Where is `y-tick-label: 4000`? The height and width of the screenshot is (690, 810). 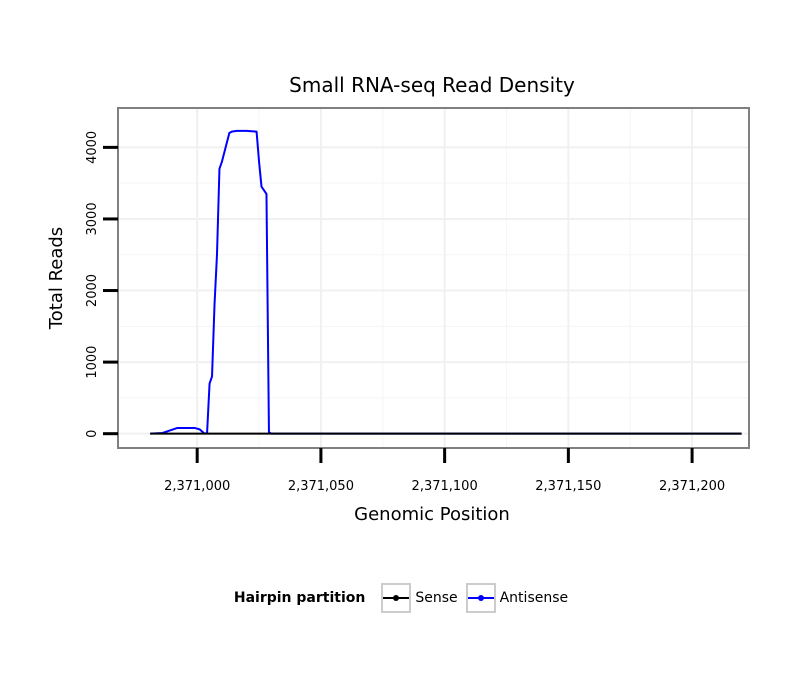
y-tick-label: 4000 is located at coordinates (92, 147).